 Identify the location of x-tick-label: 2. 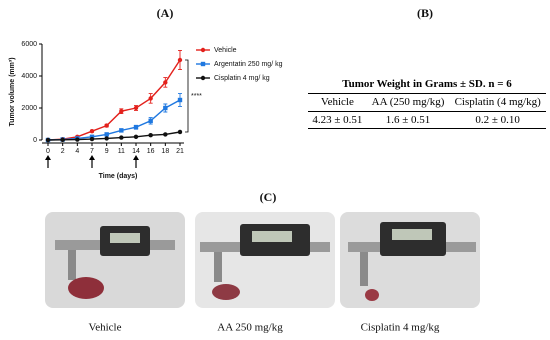
(63, 151).